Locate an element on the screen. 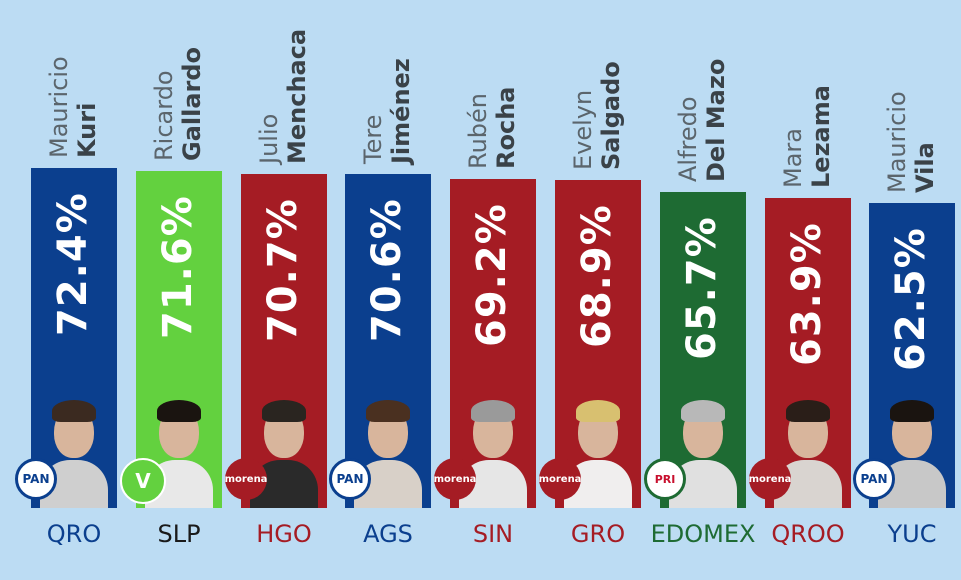 This screenshot has width=961, height=580. bar-value-label: 65.7% is located at coordinates (702, 288).